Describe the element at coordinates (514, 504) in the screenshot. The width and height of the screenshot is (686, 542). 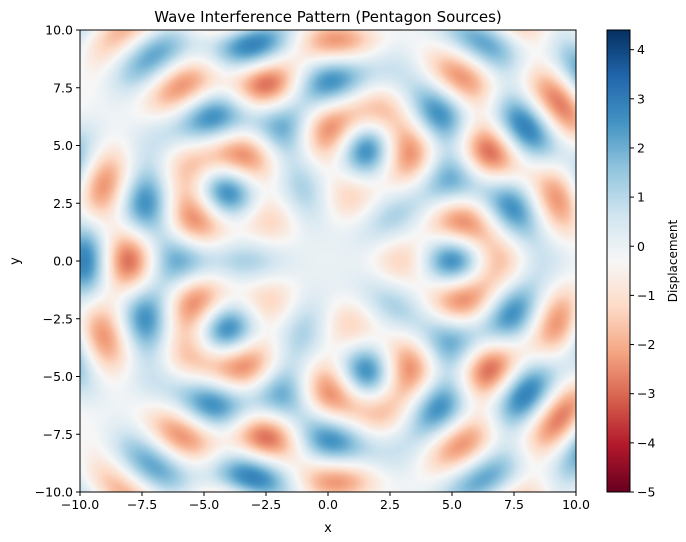
I see `x-tick-label: 7.5` at that location.